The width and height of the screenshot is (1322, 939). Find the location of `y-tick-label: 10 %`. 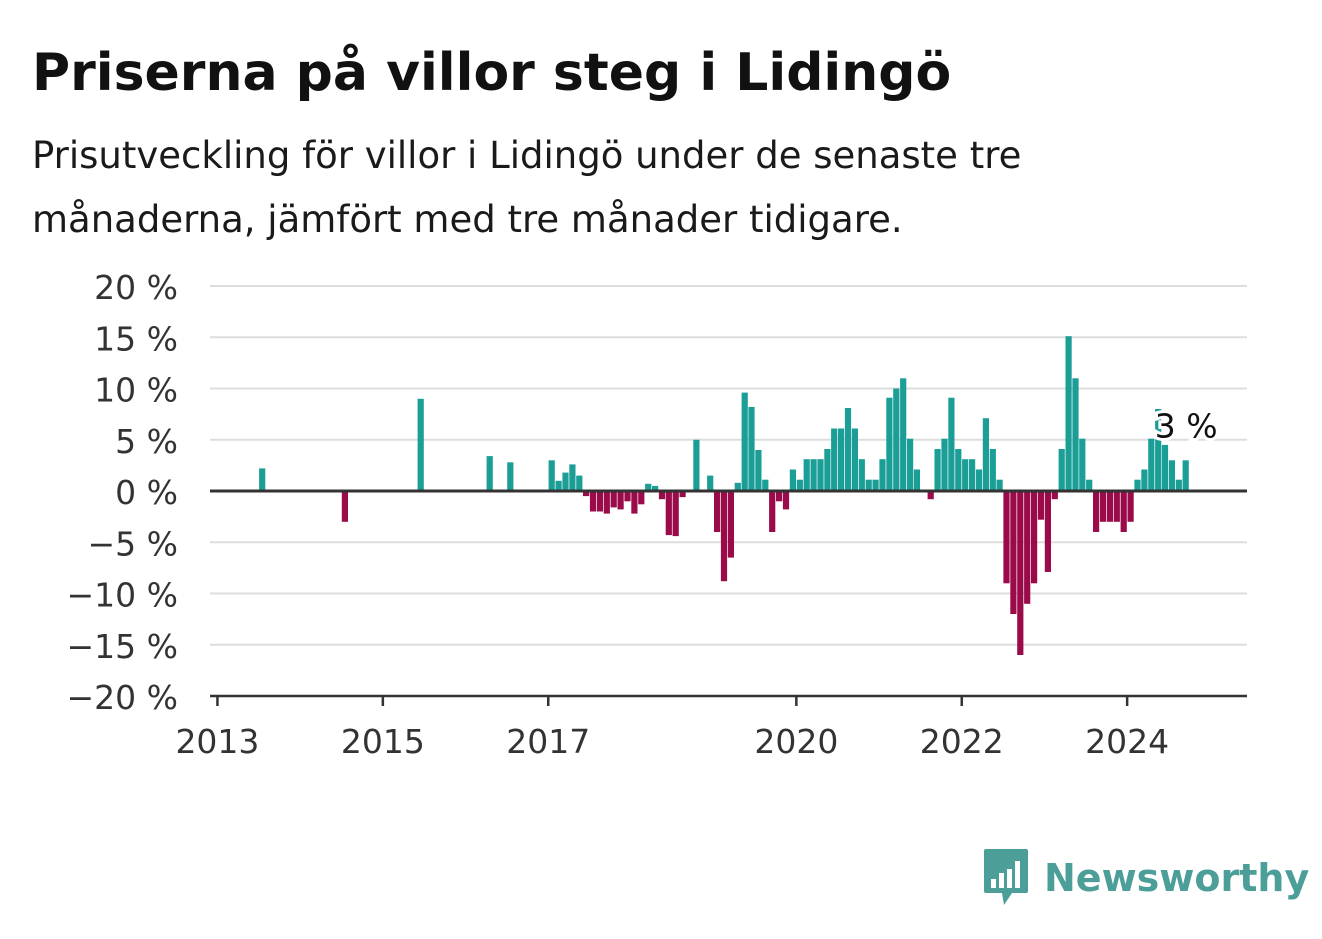

y-tick-label: 10 % is located at coordinates (136, 390).